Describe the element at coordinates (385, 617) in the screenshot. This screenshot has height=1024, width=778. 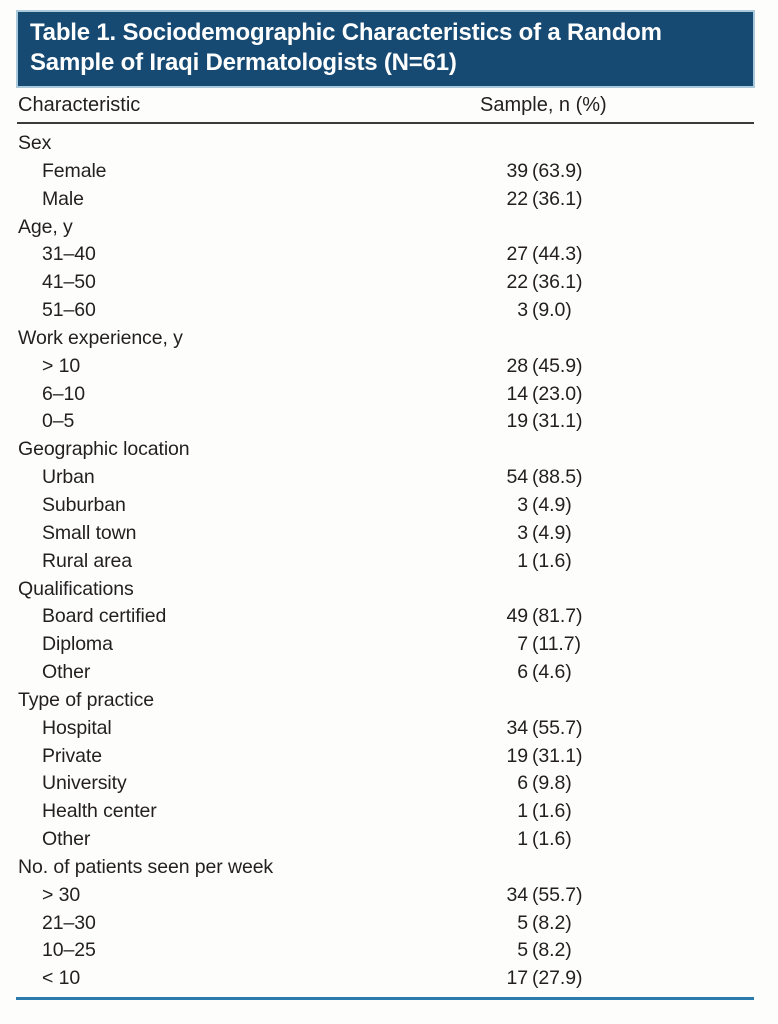
I see `table-row: Board certified 49 (81.7)` at that location.